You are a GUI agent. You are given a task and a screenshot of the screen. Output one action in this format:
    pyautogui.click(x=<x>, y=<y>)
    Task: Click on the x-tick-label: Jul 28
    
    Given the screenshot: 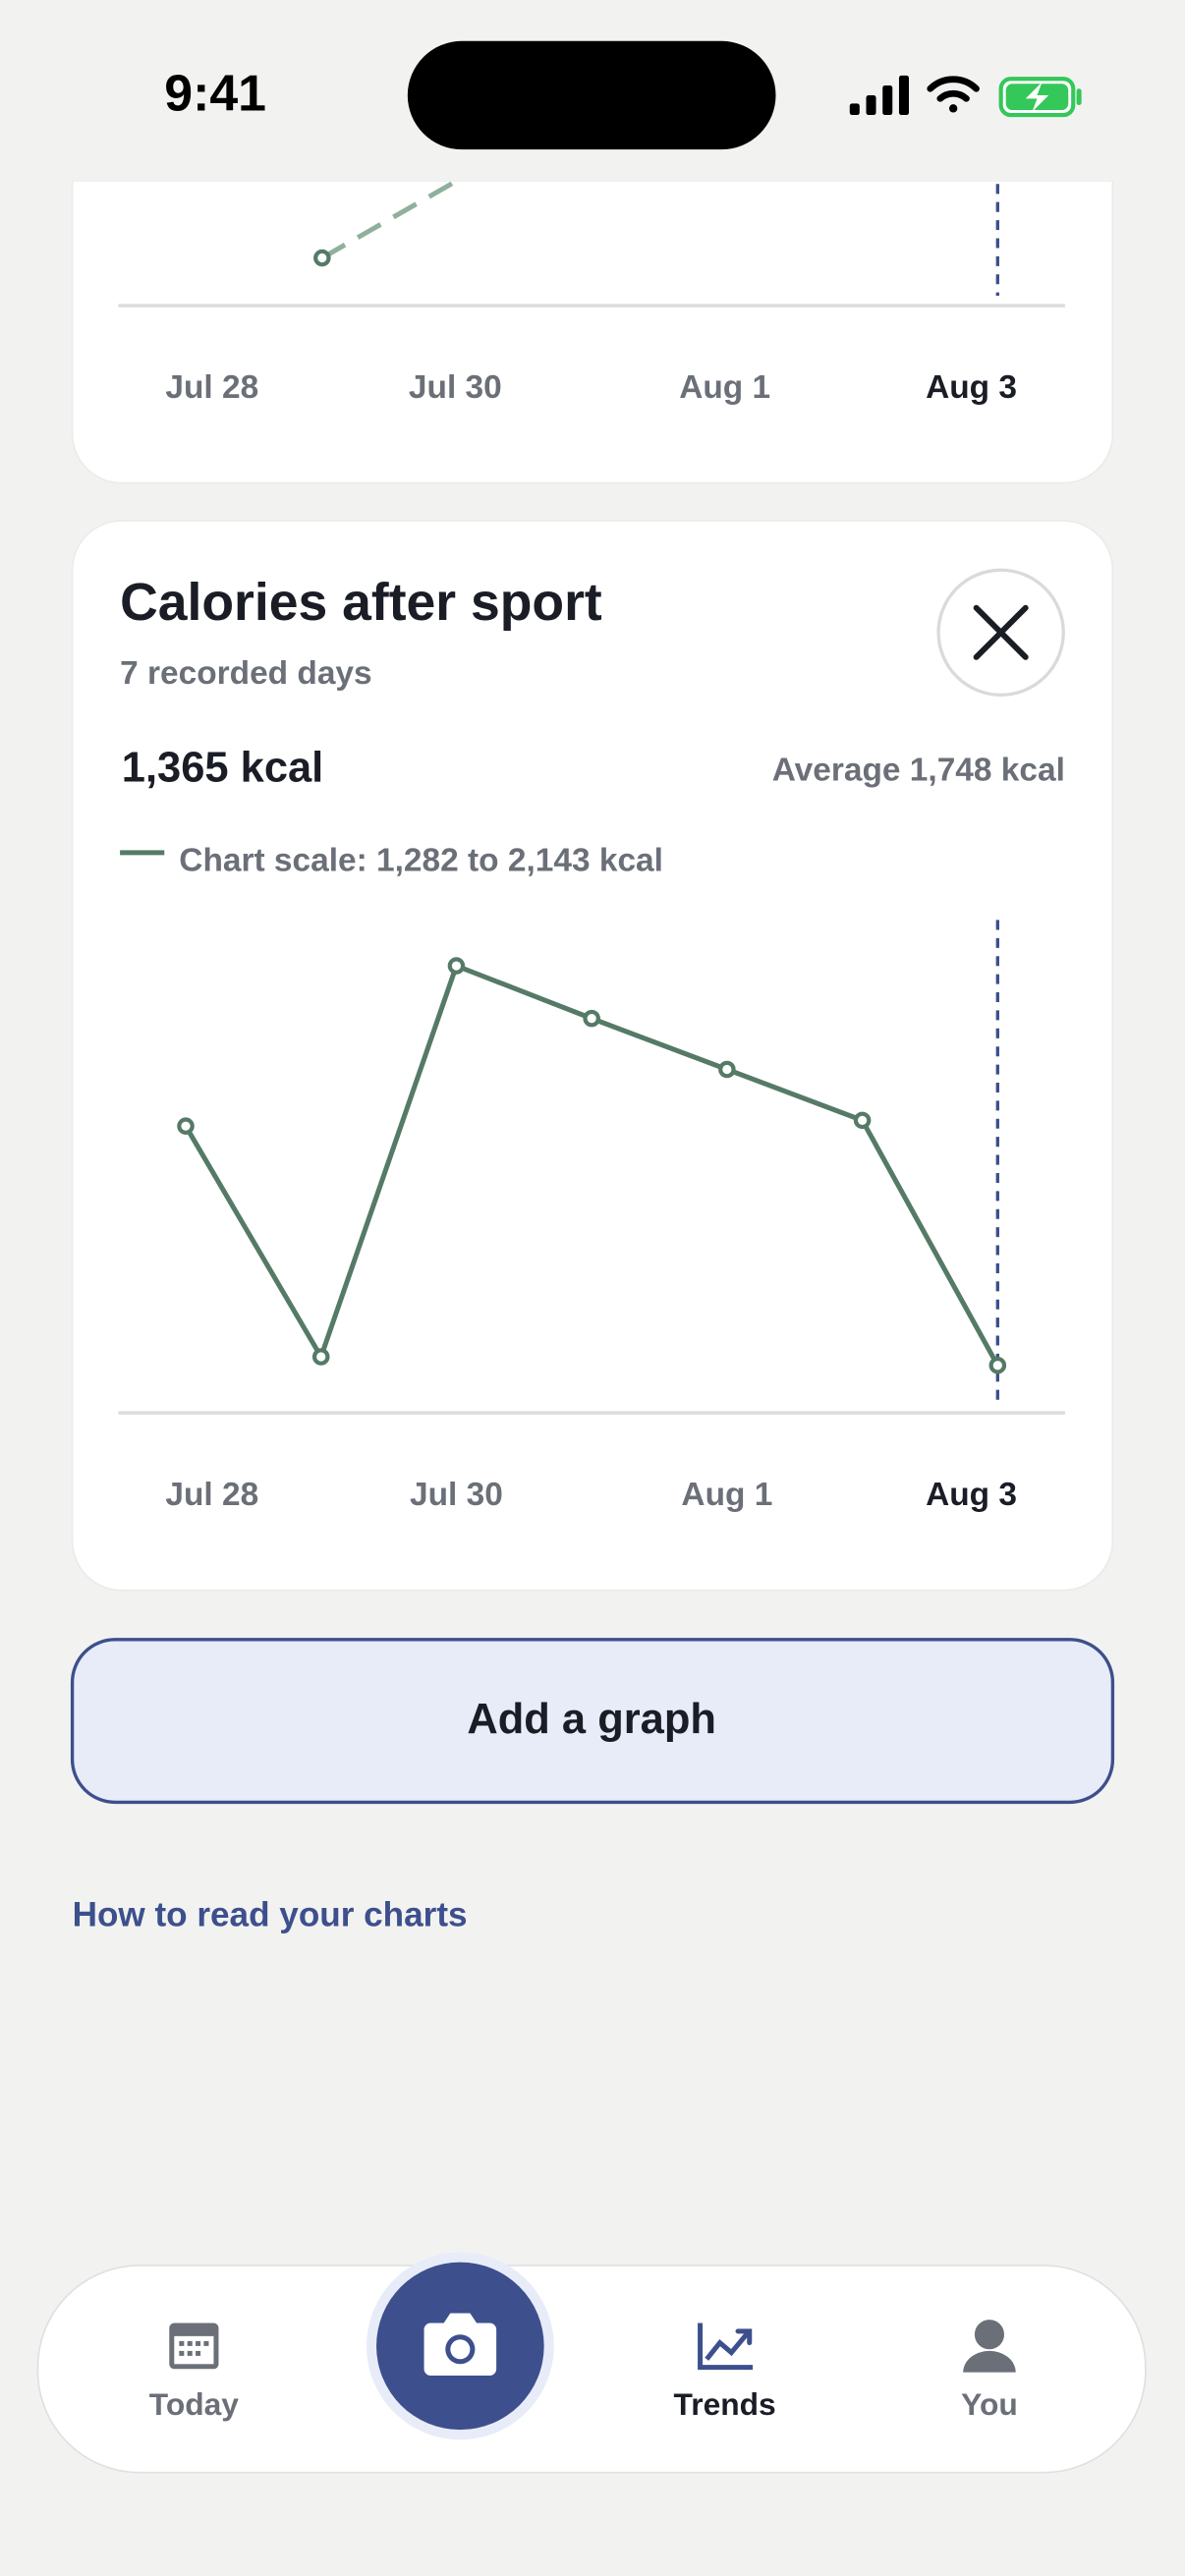 What is the action you would take?
    pyautogui.click(x=212, y=1495)
    